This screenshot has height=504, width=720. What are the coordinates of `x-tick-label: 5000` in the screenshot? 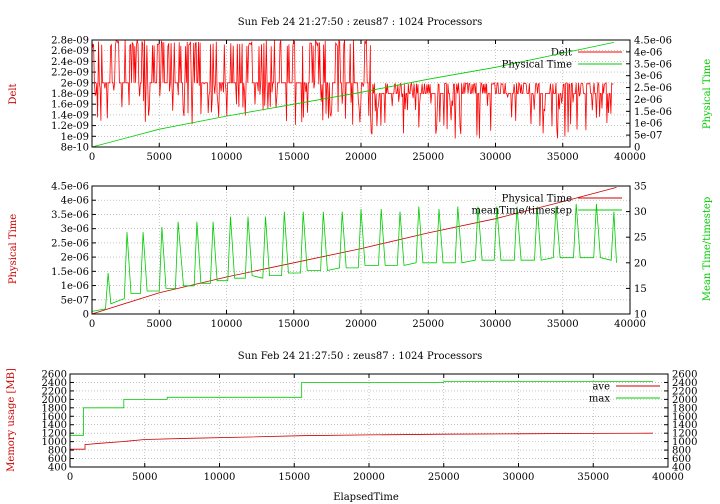 It's located at (159, 324).